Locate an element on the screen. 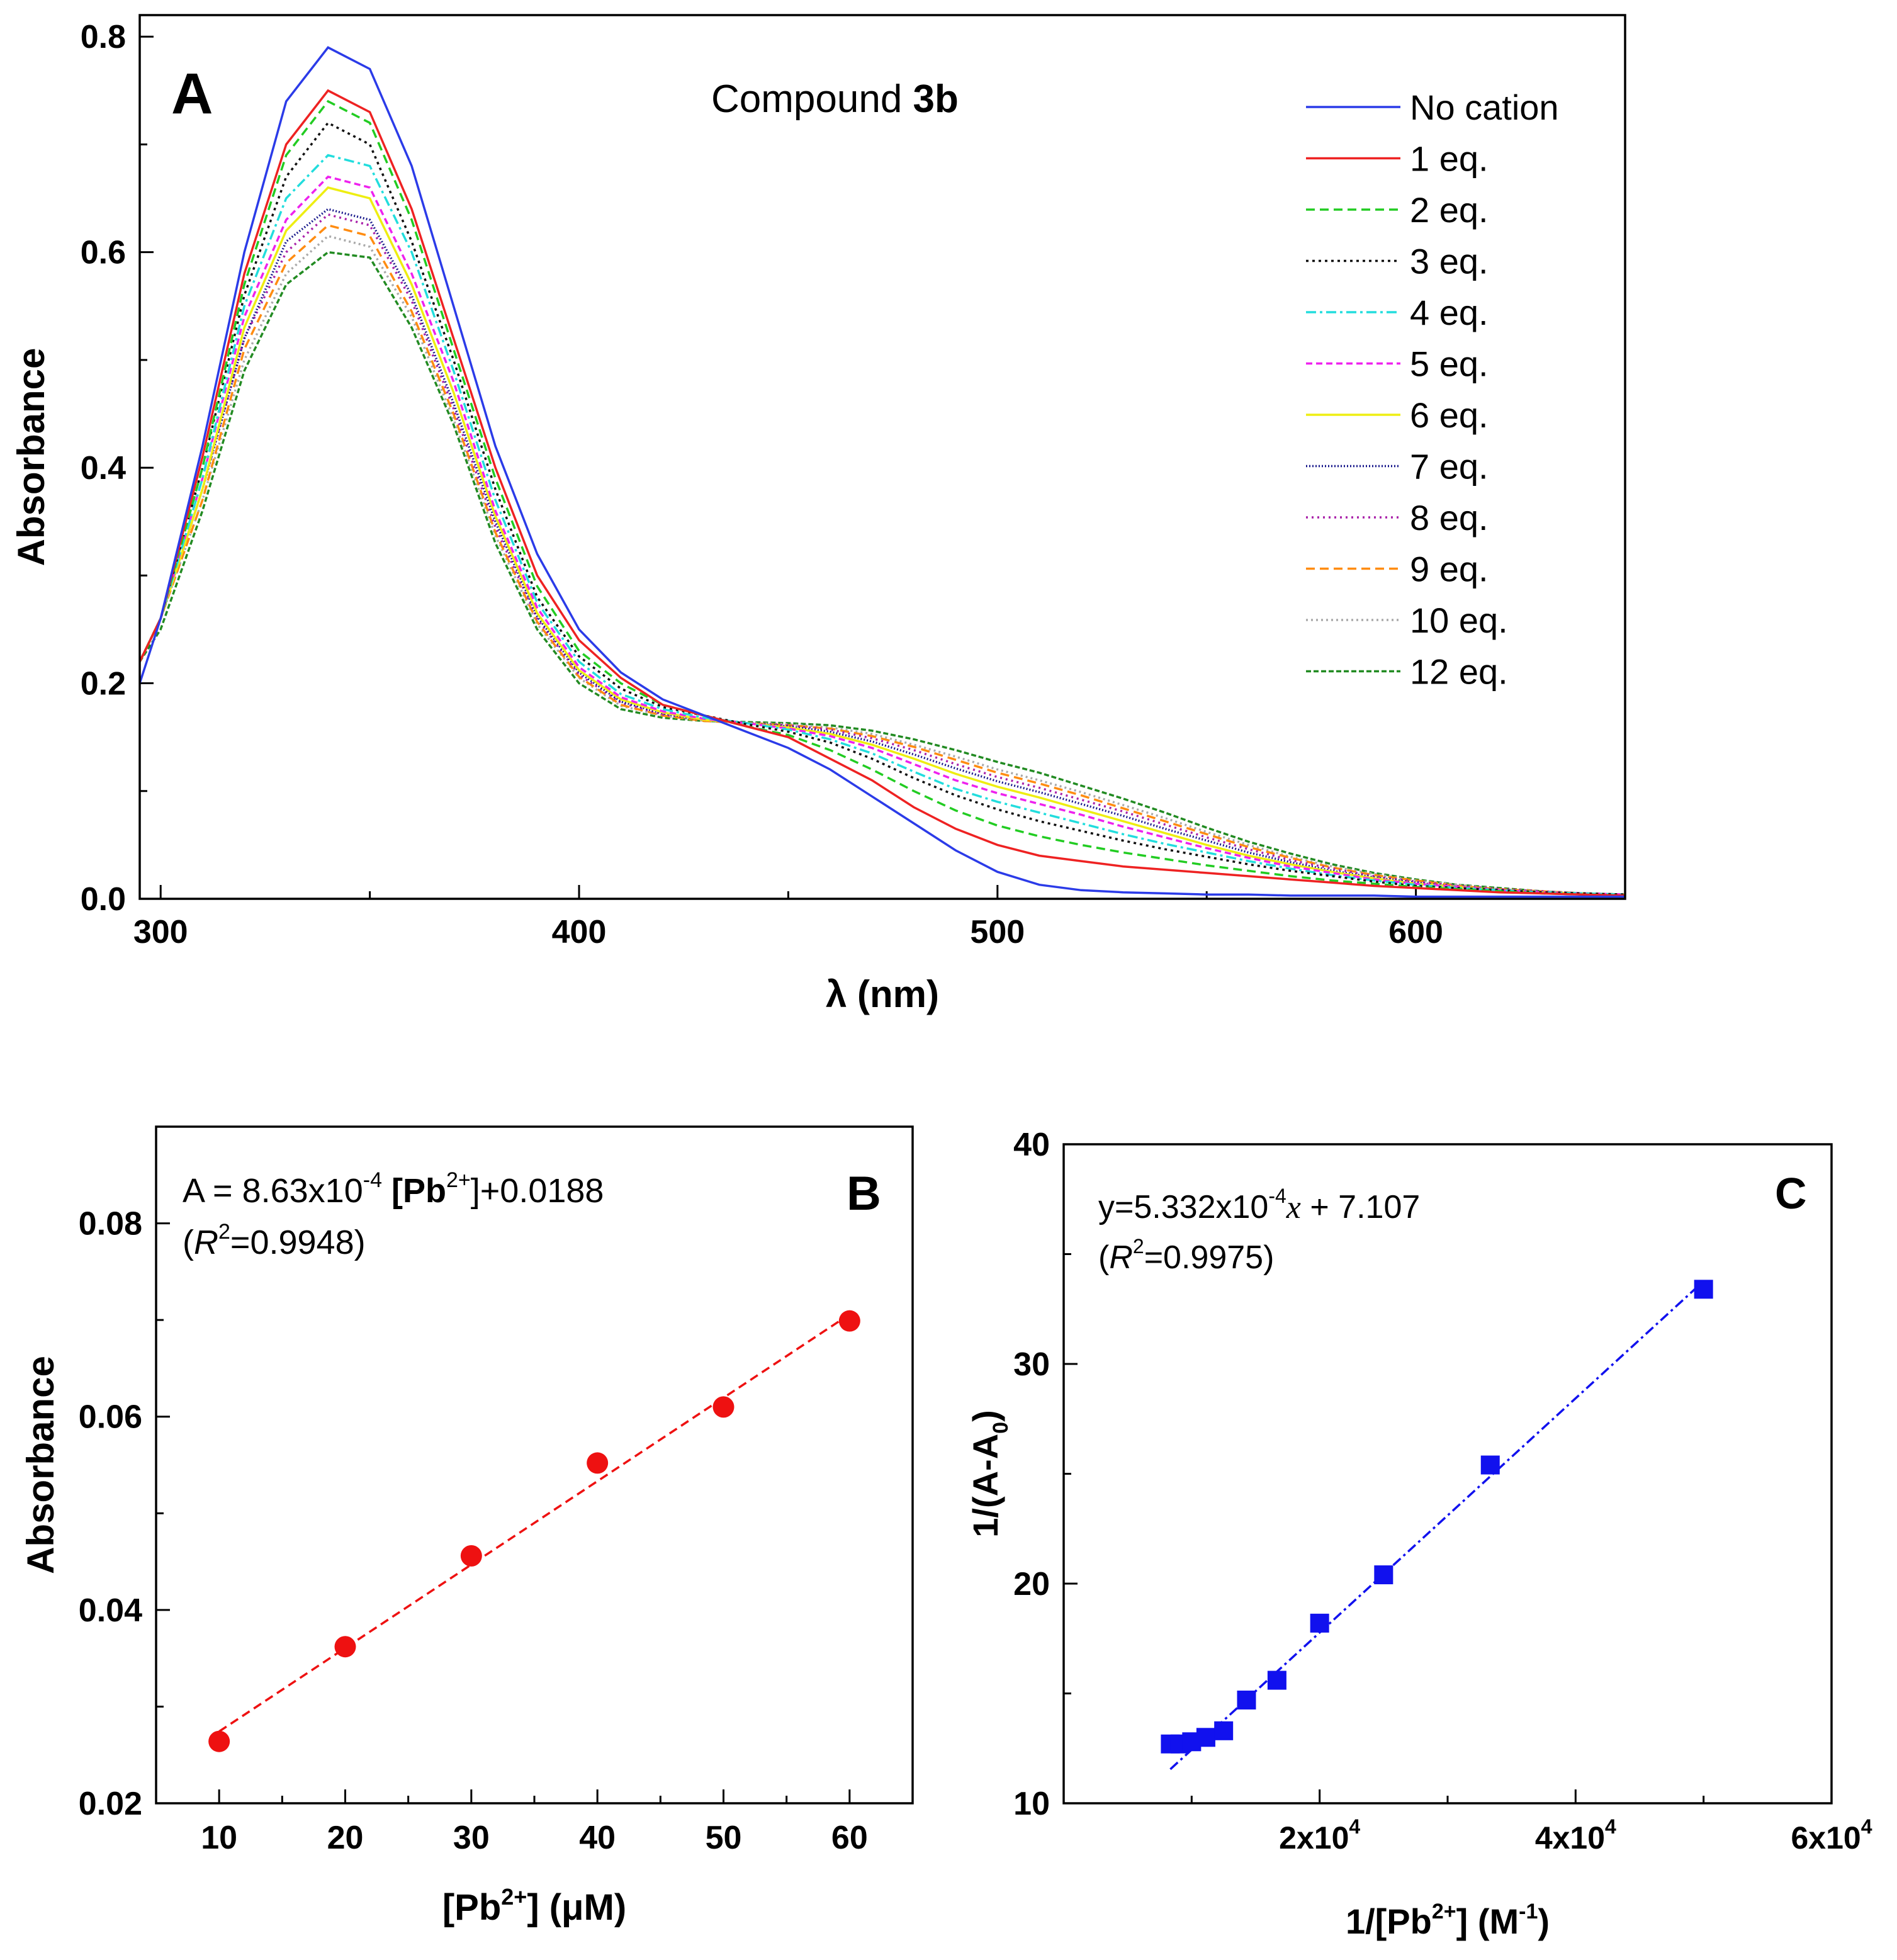  xlabel-text: ) is located at coordinates (1544, 1921).